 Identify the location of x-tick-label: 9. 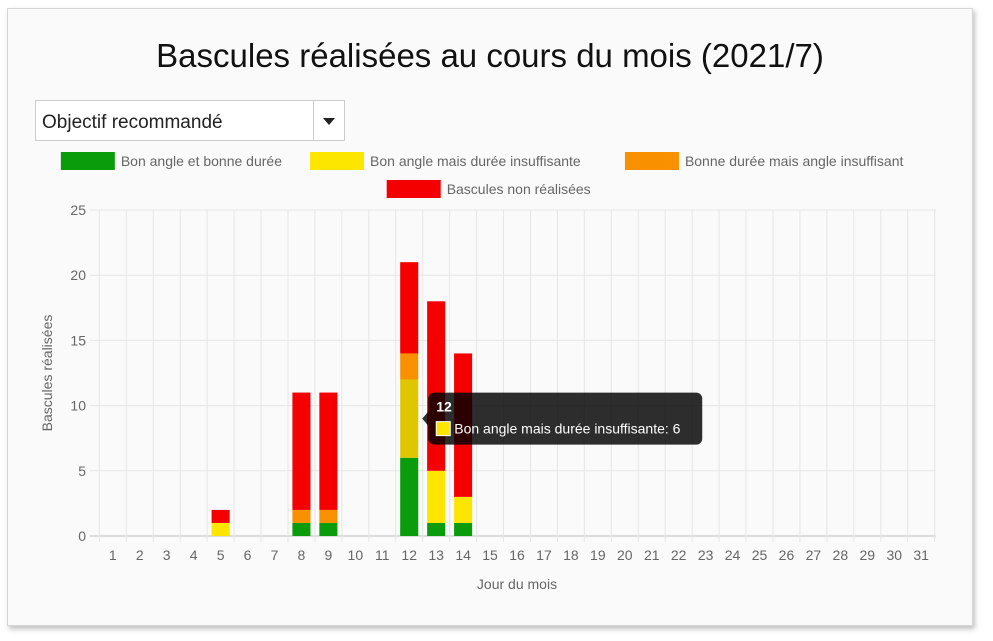
(328, 555).